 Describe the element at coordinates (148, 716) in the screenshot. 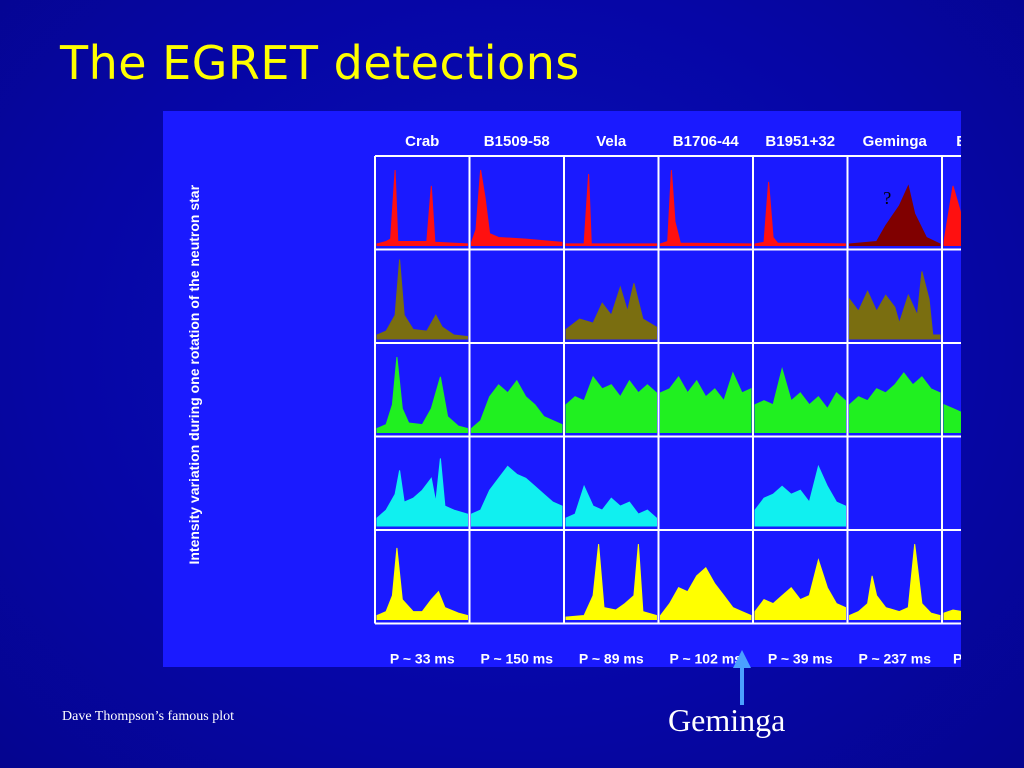

I see `footnote-credit: Dave Thompson’s famous plot` at that location.